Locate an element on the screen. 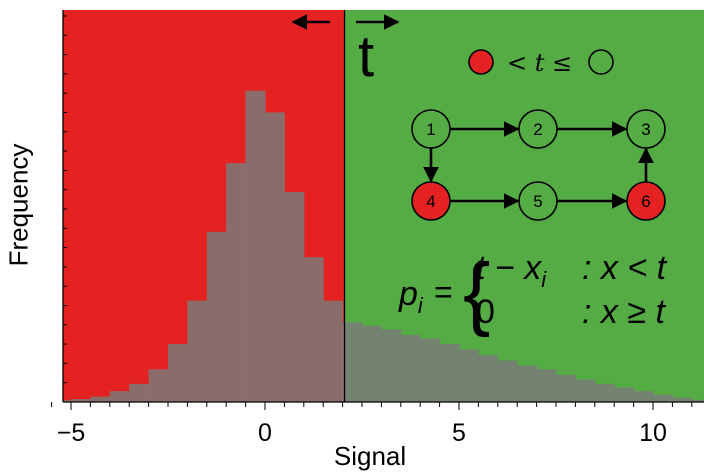  svg-text: pi is located at coordinates (411, 296).